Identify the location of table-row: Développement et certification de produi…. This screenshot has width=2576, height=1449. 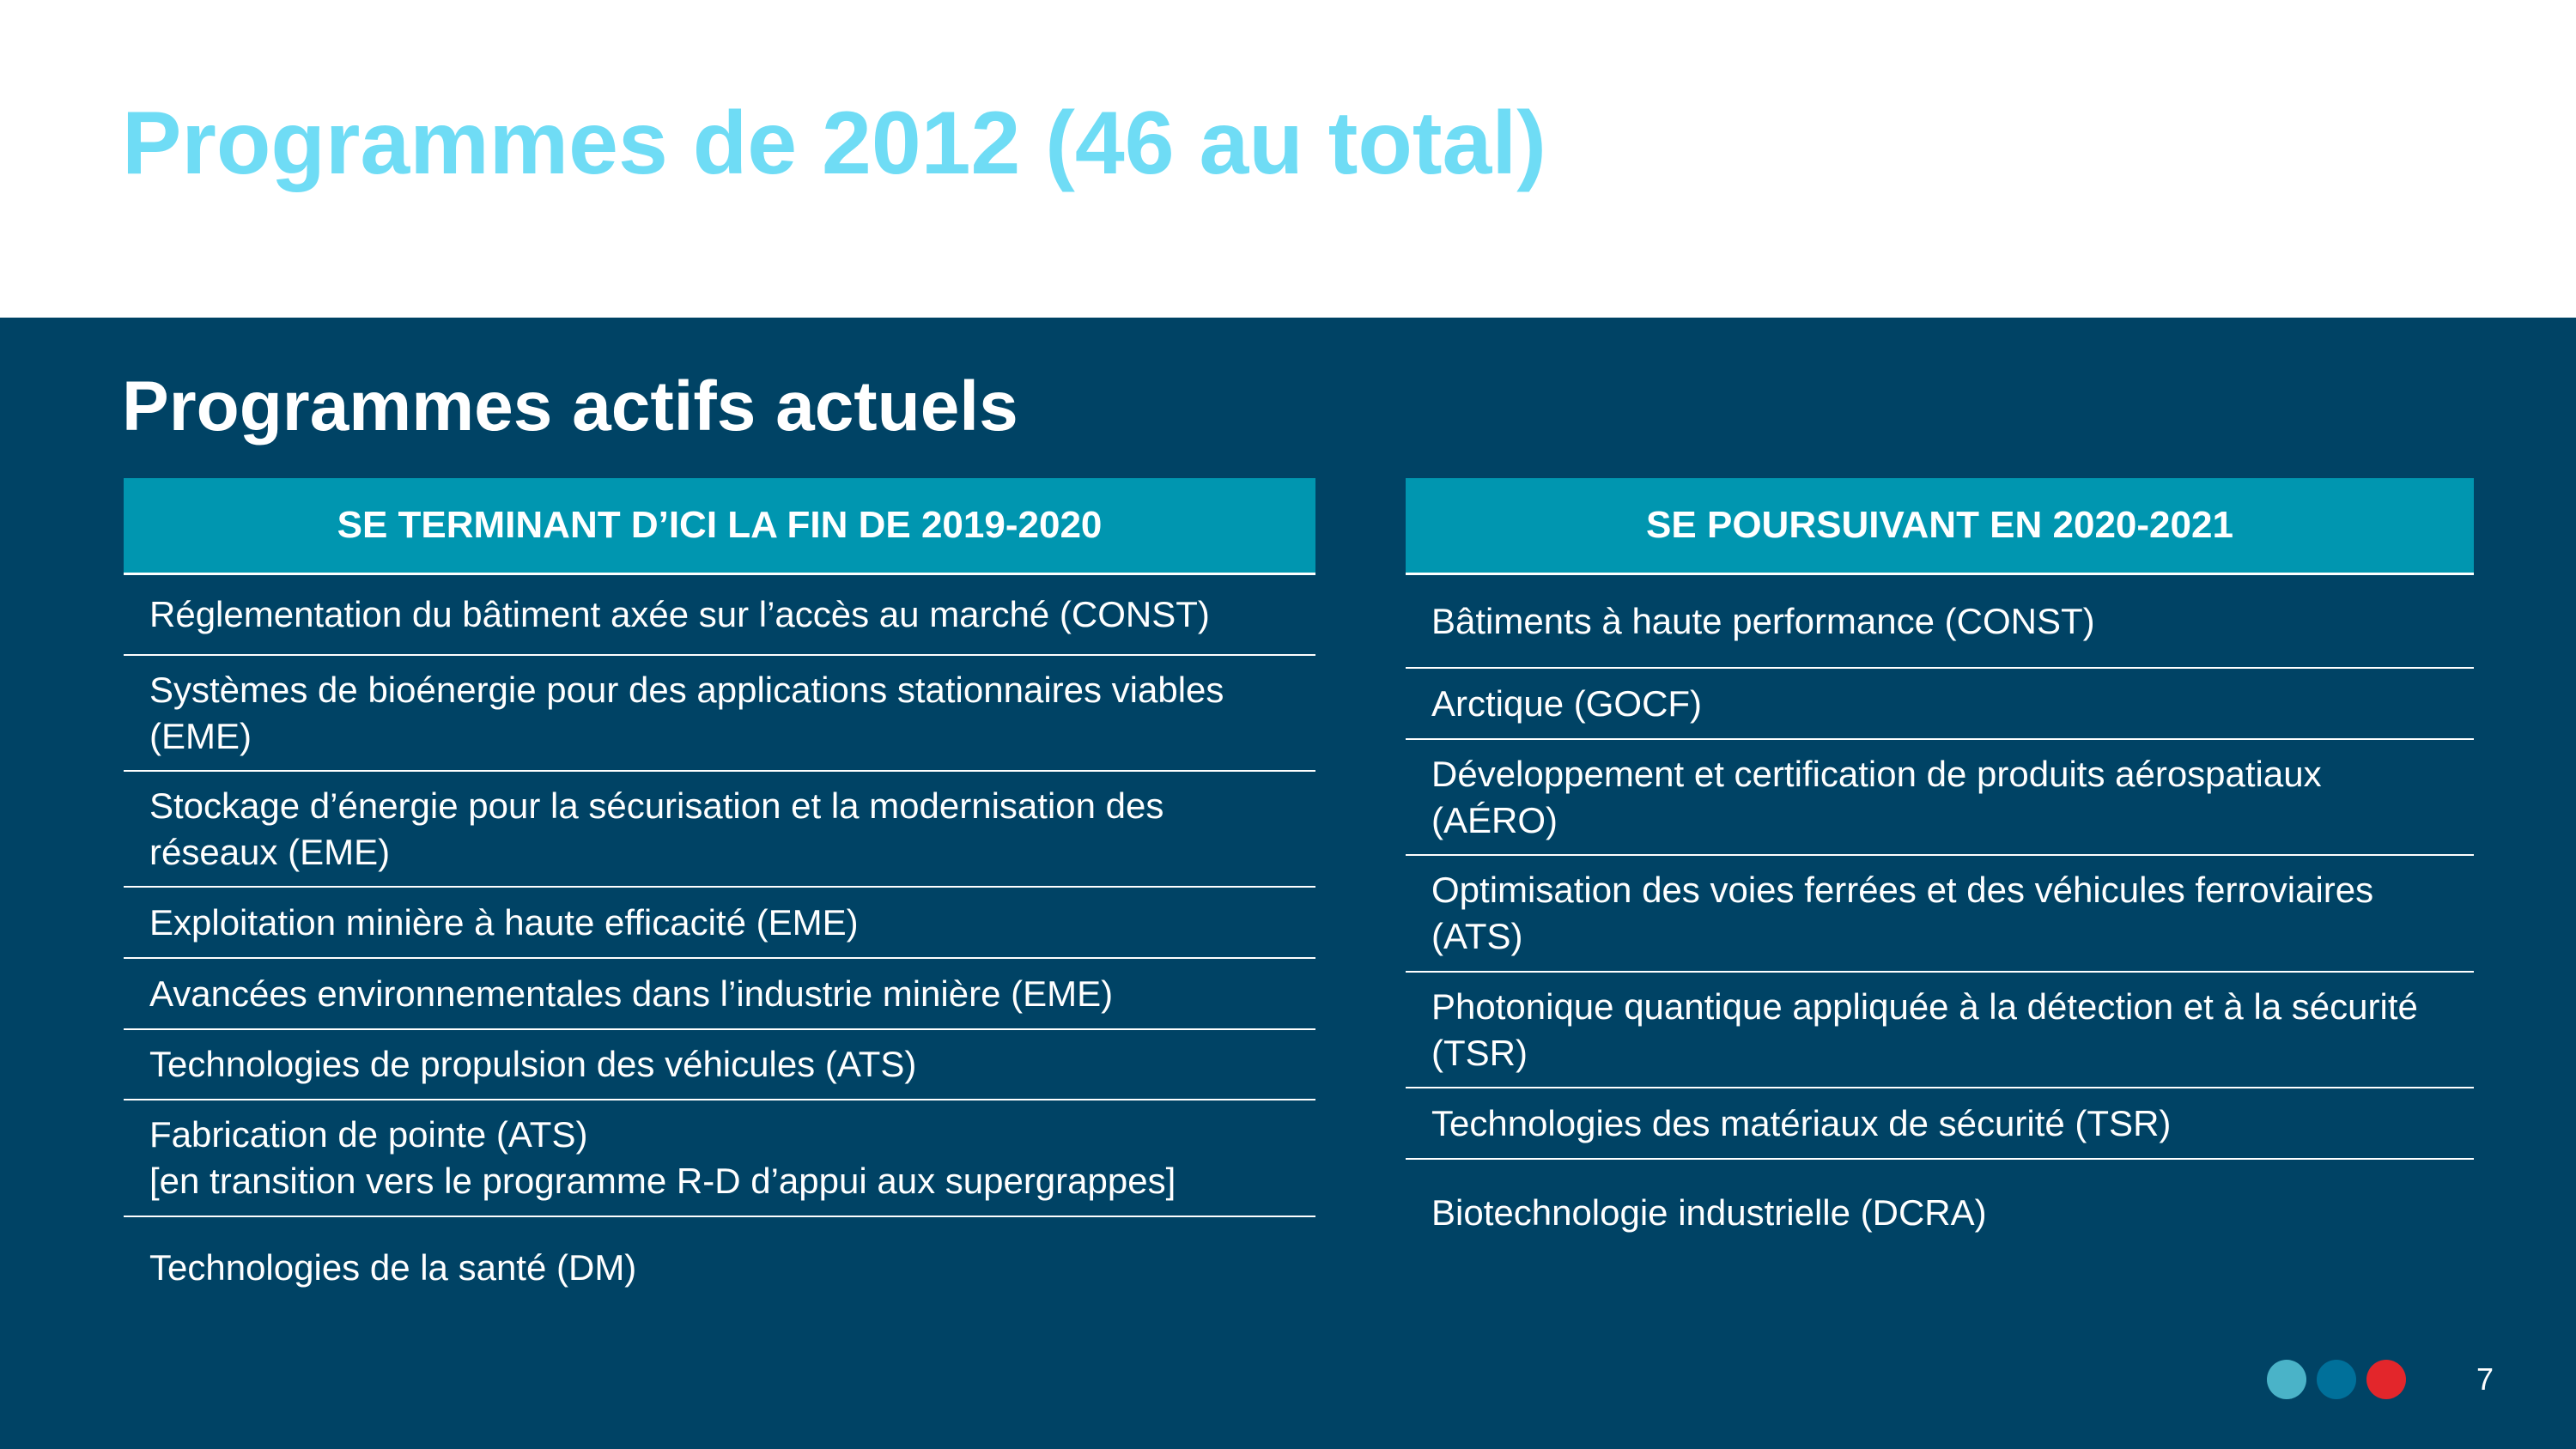
(1940, 798).